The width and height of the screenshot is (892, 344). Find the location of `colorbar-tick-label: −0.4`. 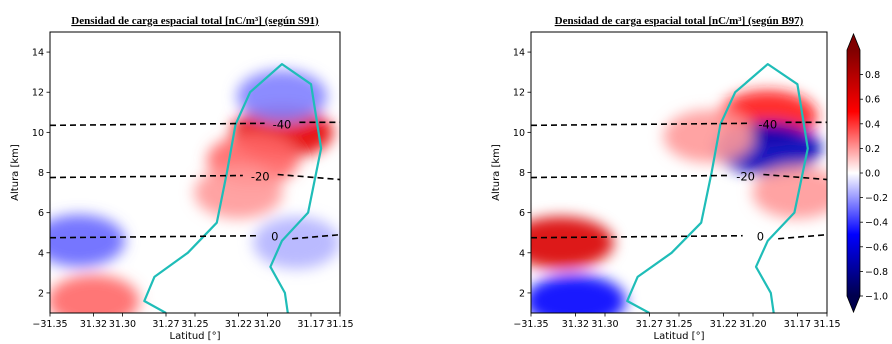

colorbar-tick-label: −0.4 is located at coordinates (876, 223).